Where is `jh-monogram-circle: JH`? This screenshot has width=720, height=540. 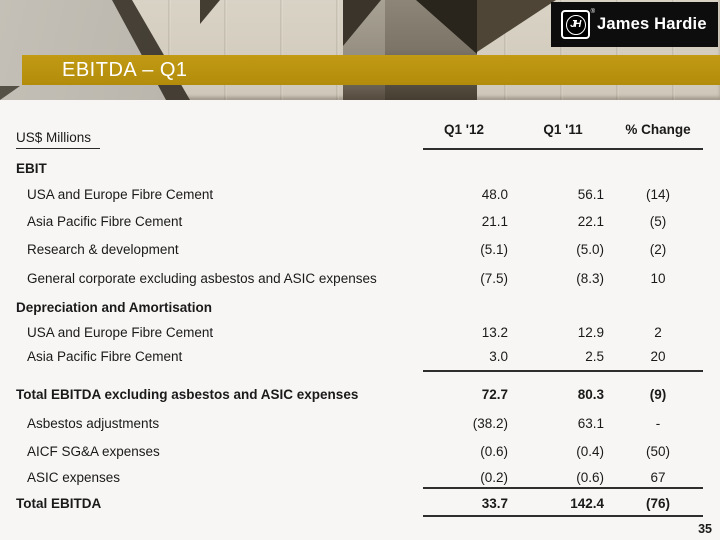
jh-monogram-circle: JH is located at coordinates (575, 24).